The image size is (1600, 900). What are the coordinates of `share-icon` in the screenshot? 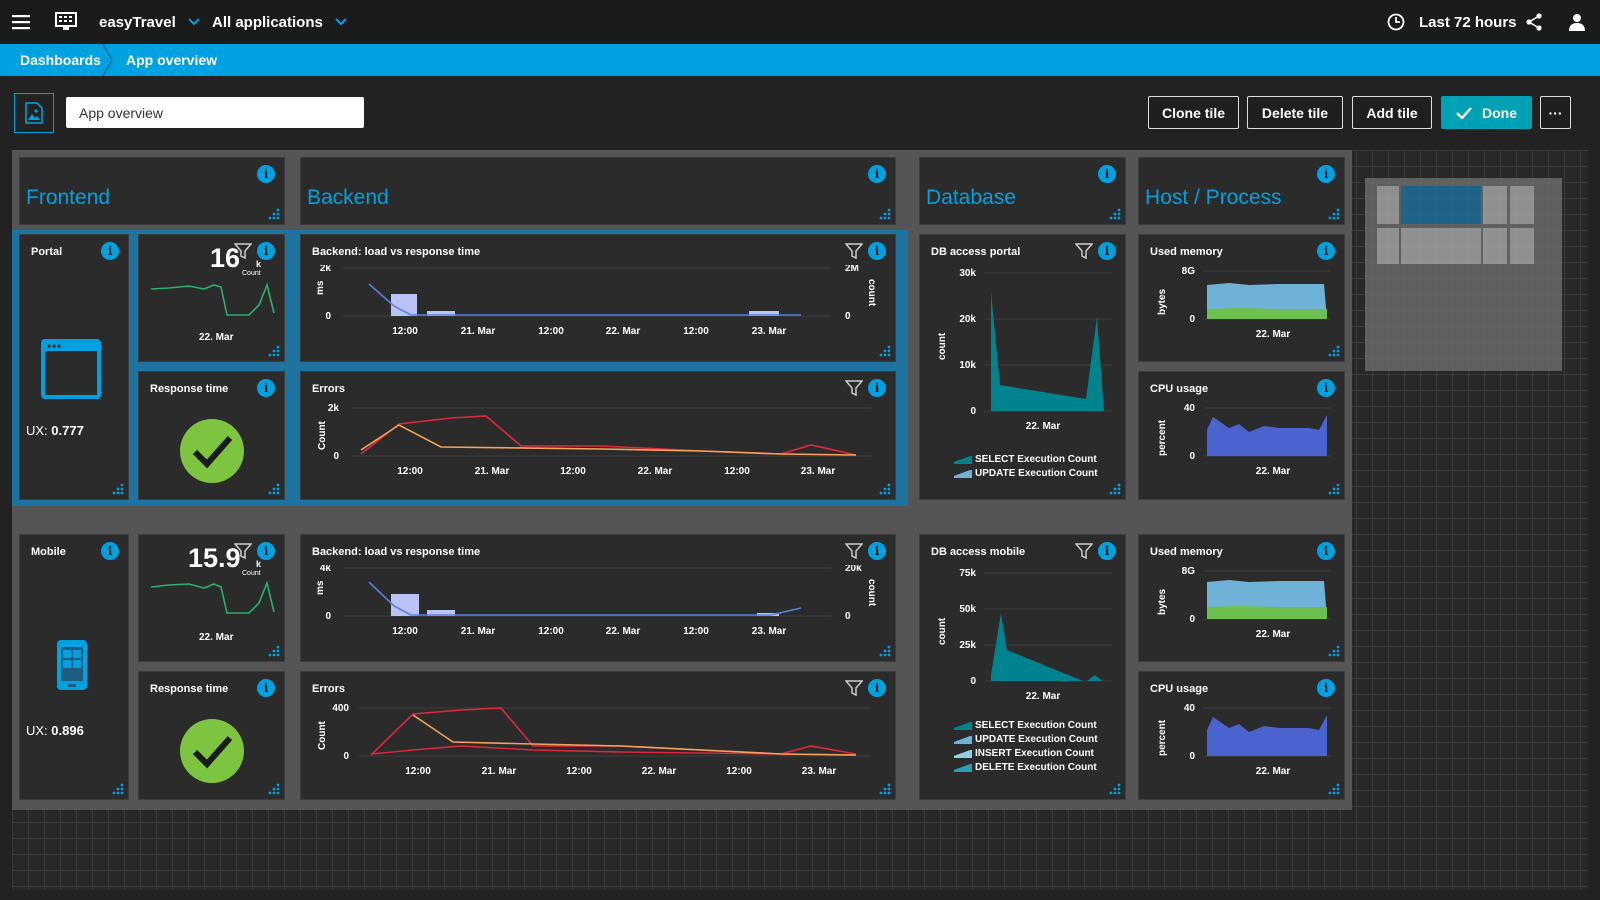 It's located at (1534, 22).